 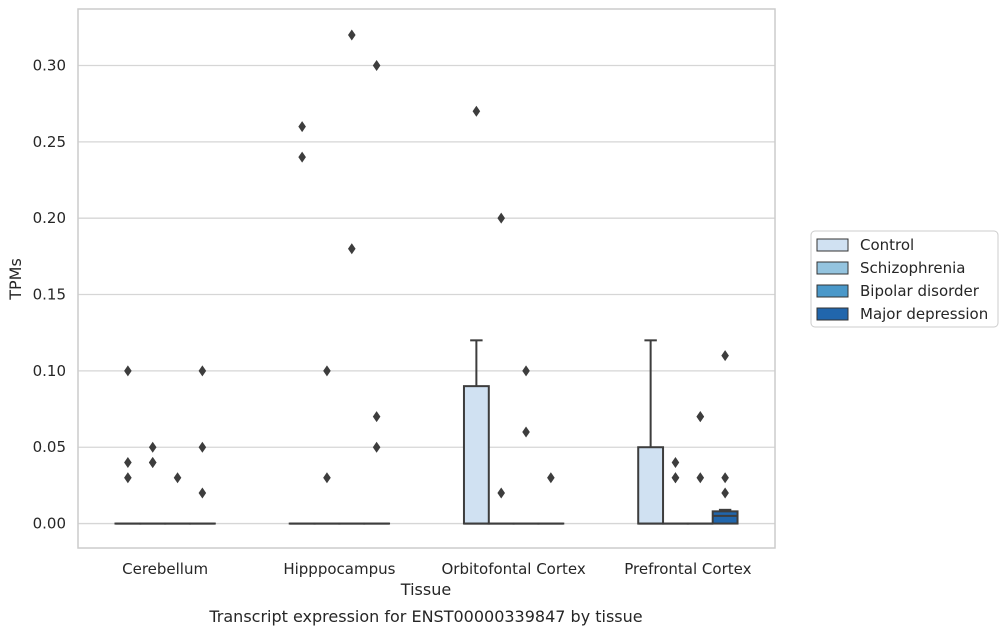 What do you see at coordinates (49, 371) in the screenshot?
I see `y-tick-label: 0.10` at bounding box center [49, 371].